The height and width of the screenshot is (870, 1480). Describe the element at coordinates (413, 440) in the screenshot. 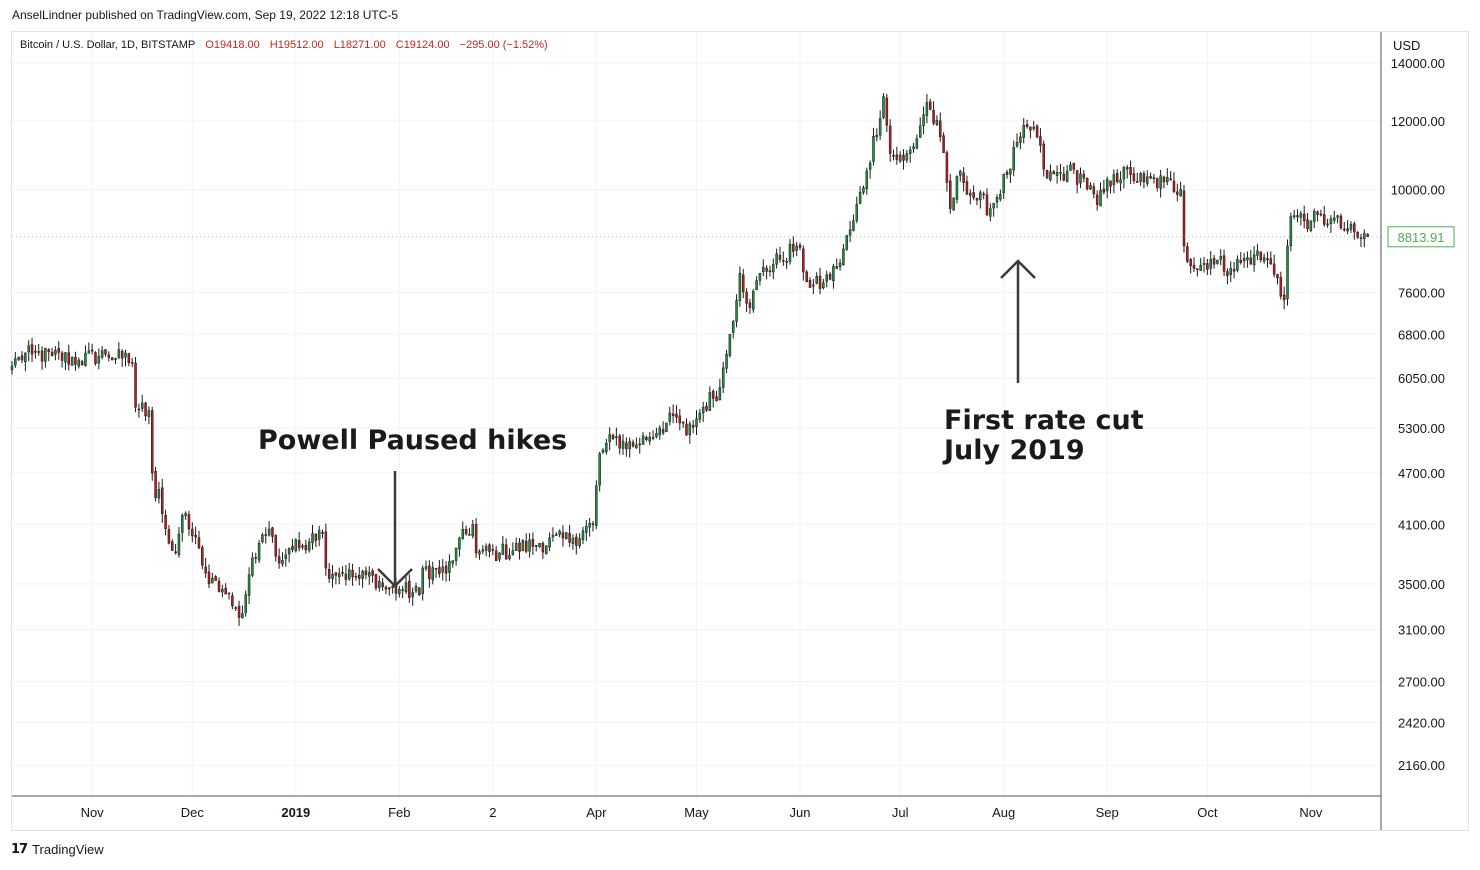

I see `annotation-powell-line: Powell Paused hikes` at that location.